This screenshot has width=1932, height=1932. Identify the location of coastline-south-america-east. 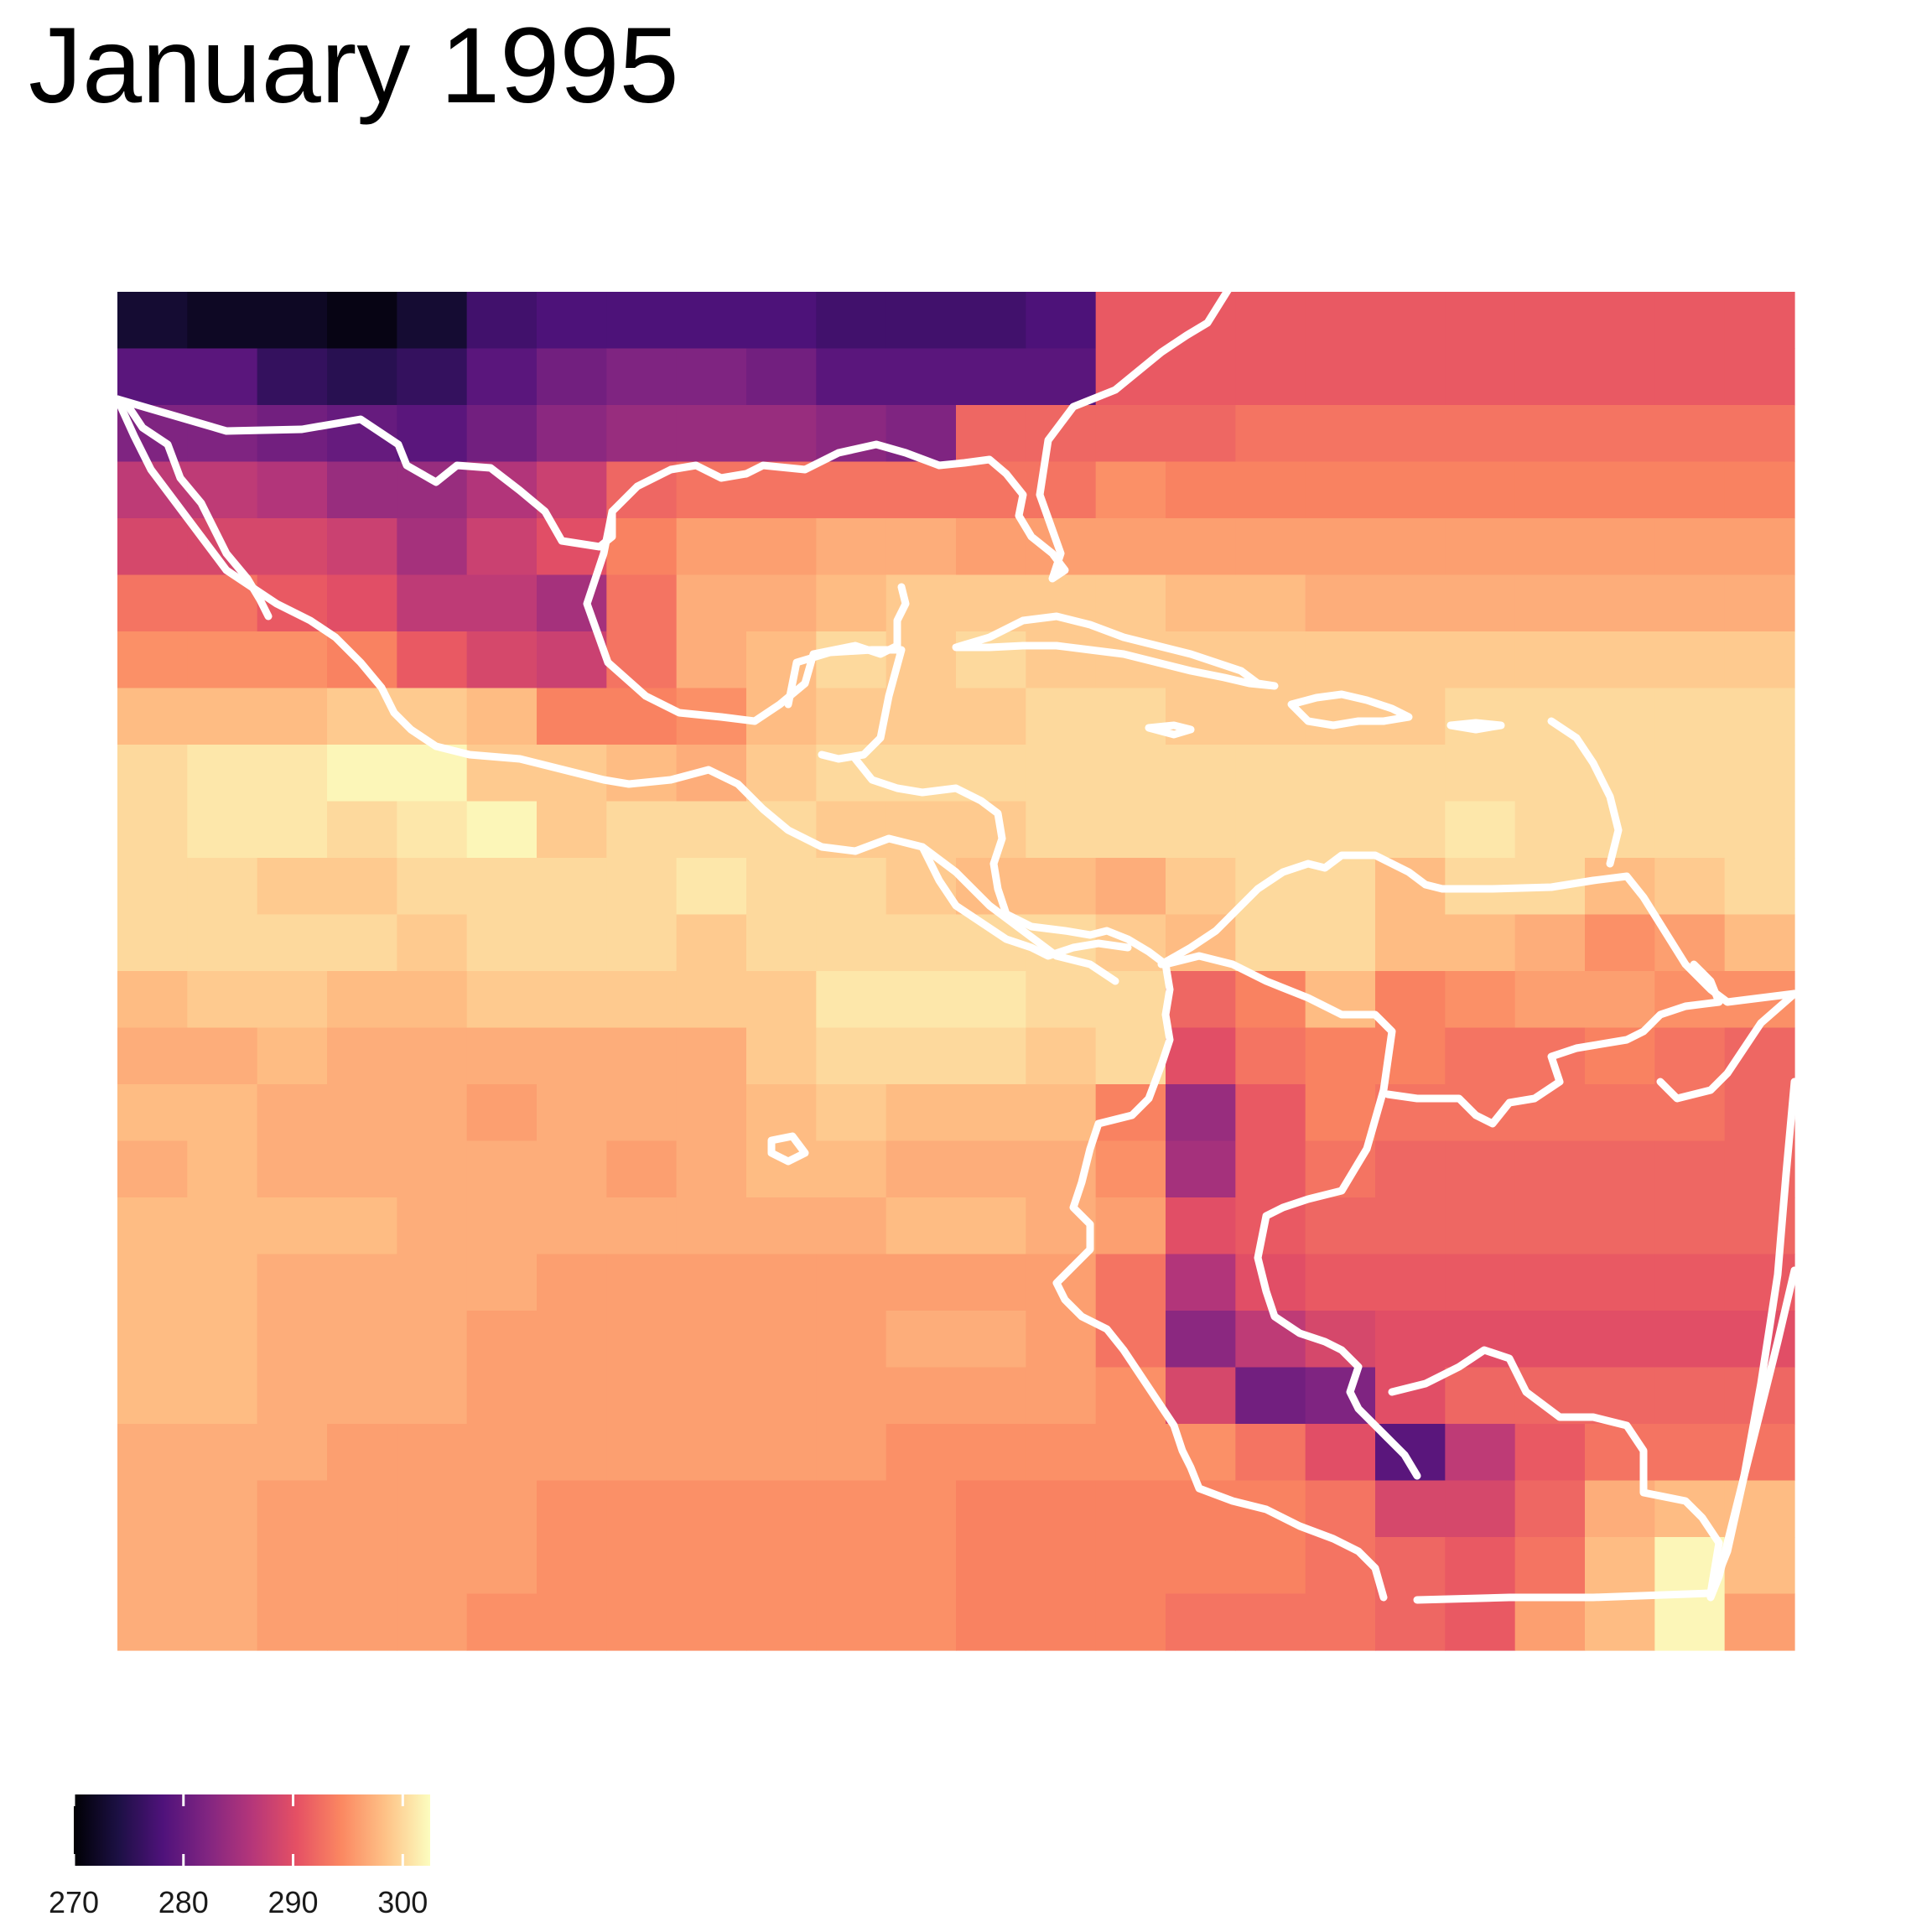
(1727, 1046).